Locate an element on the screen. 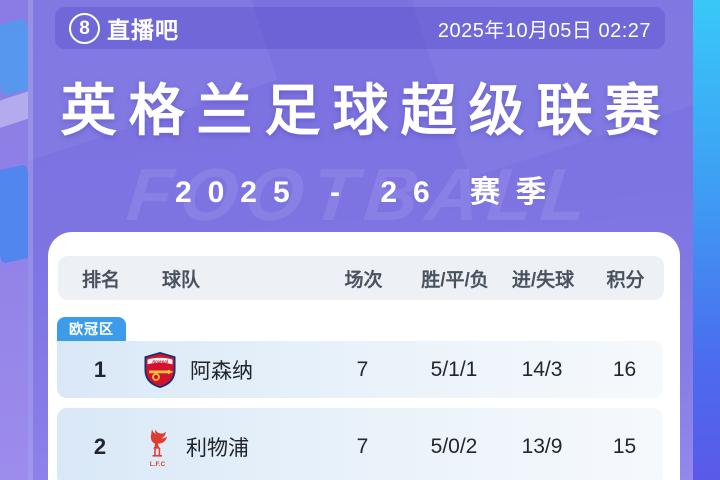 This screenshot has height=480, width=720. points-value: 15 is located at coordinates (624, 446).